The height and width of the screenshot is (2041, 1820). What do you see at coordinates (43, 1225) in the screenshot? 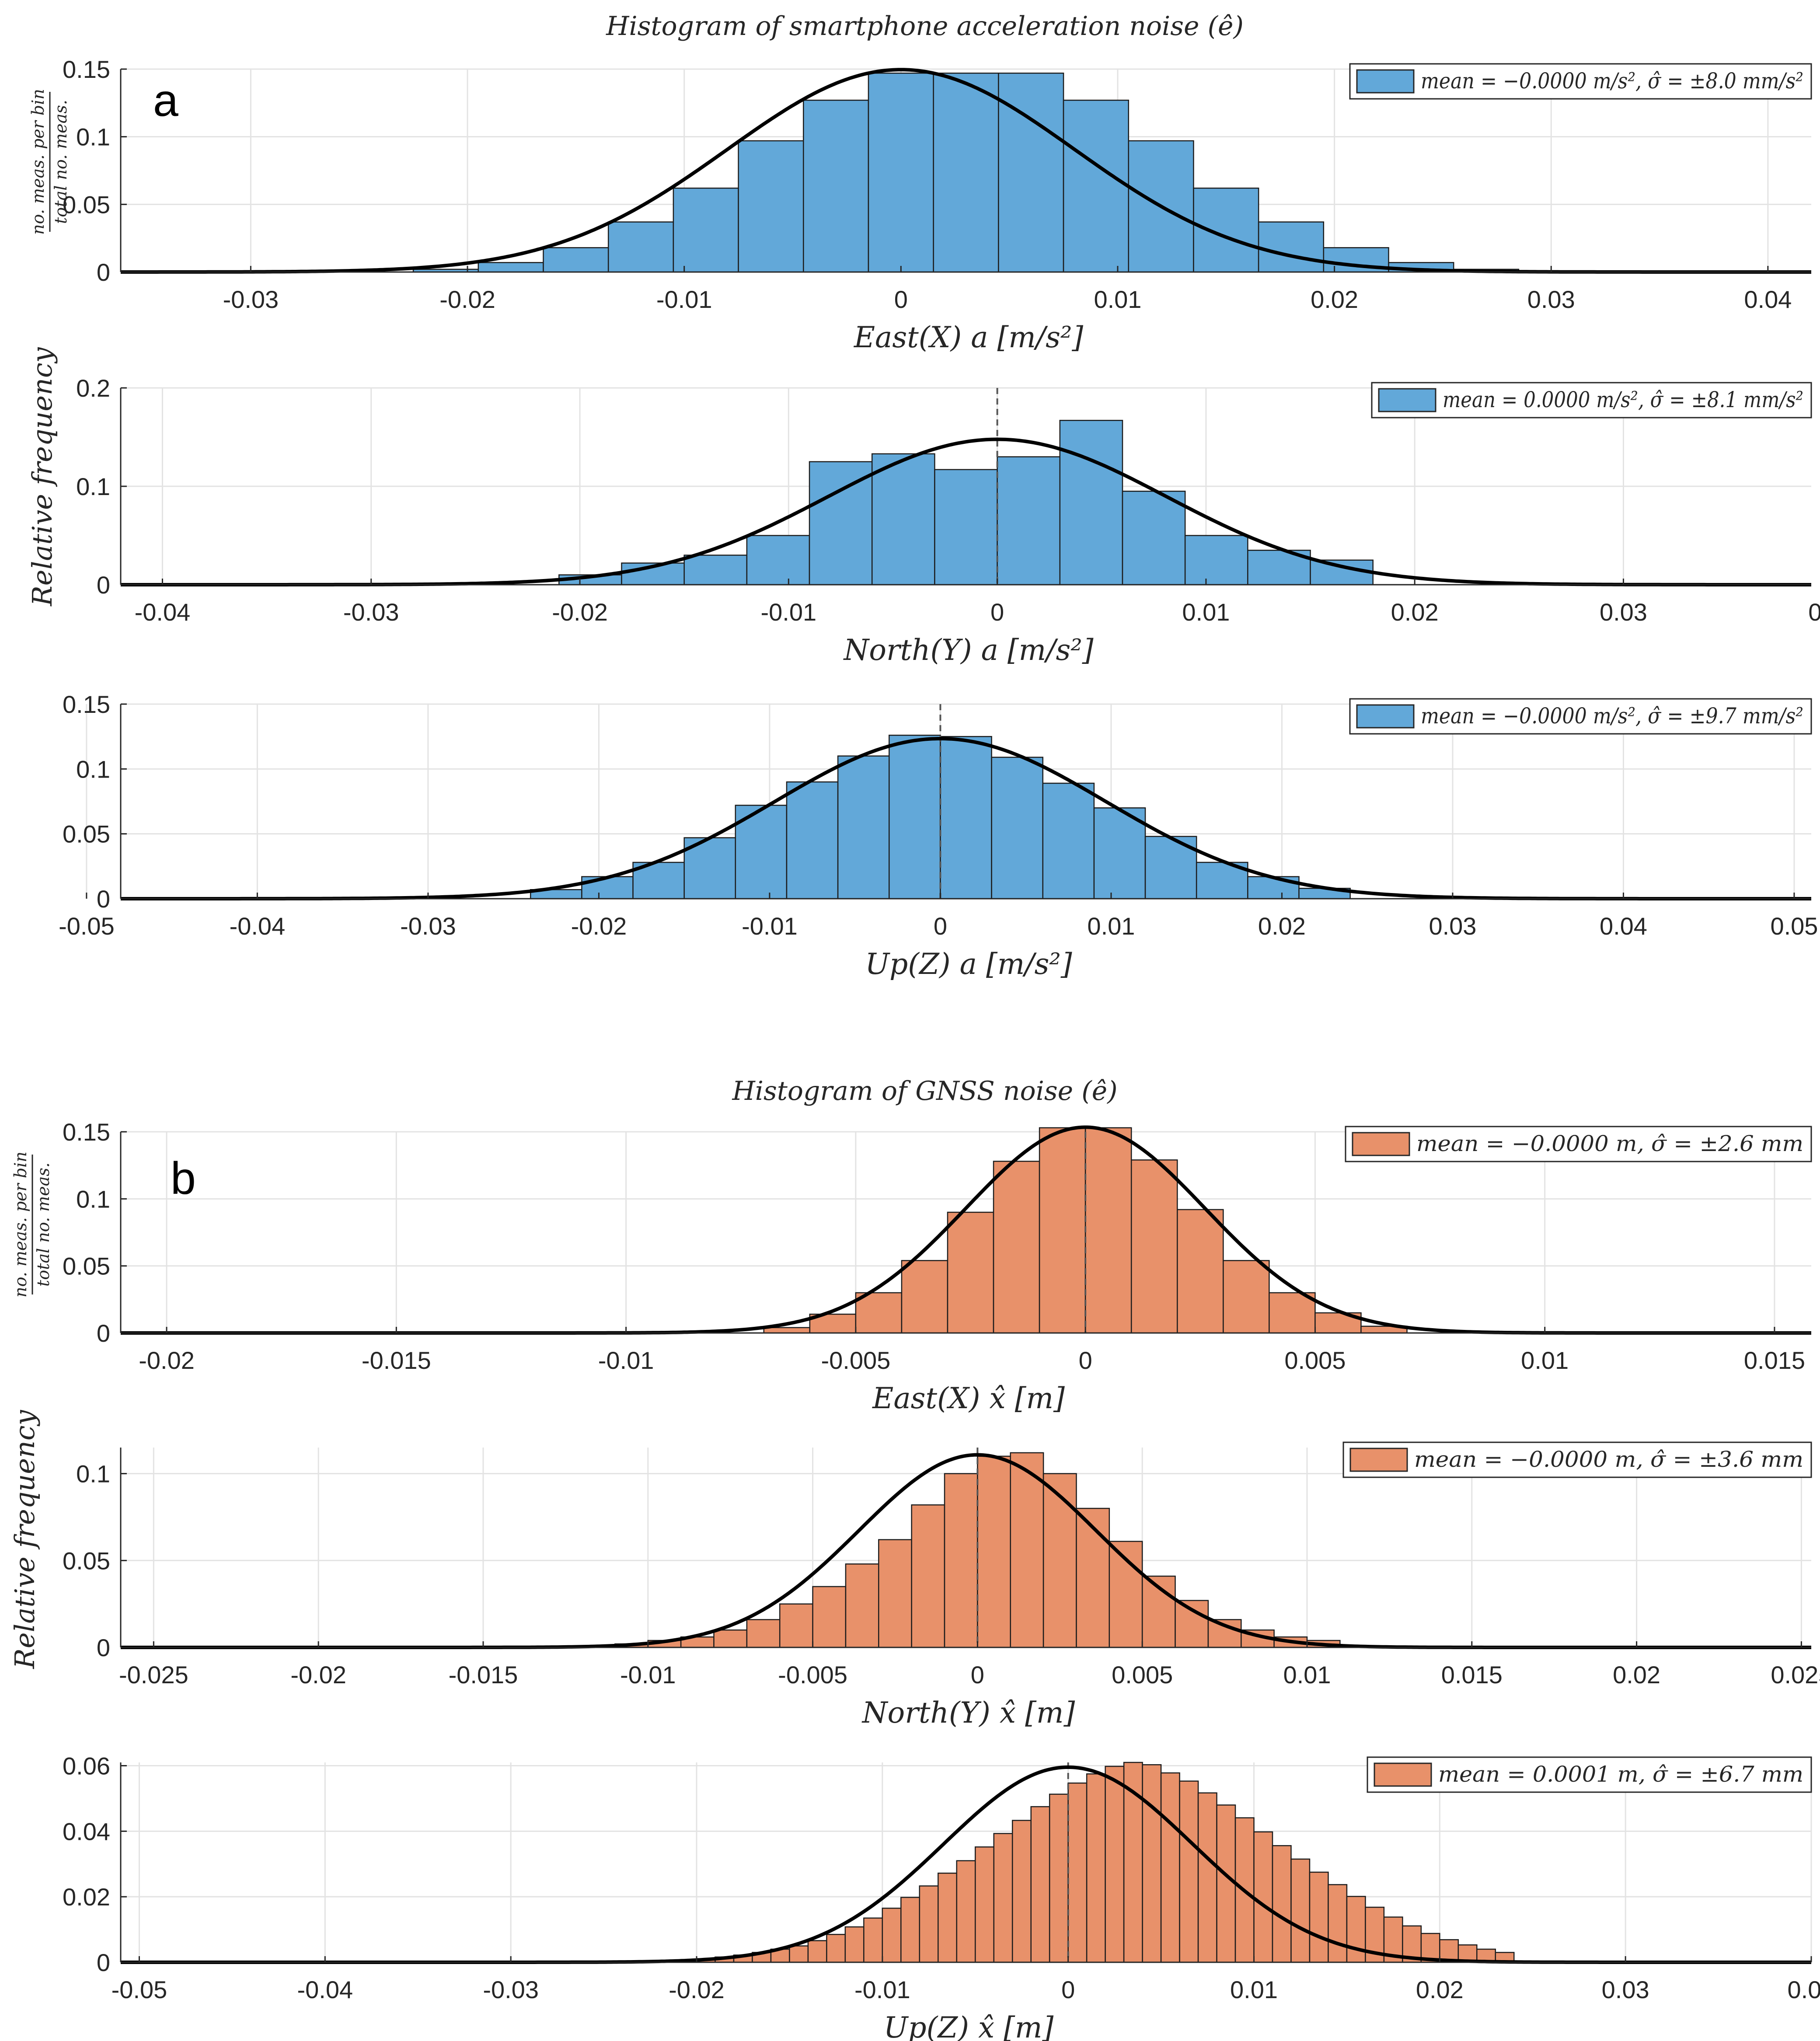
I see `ylabel-unit-den: total no. meas.` at bounding box center [43, 1225].